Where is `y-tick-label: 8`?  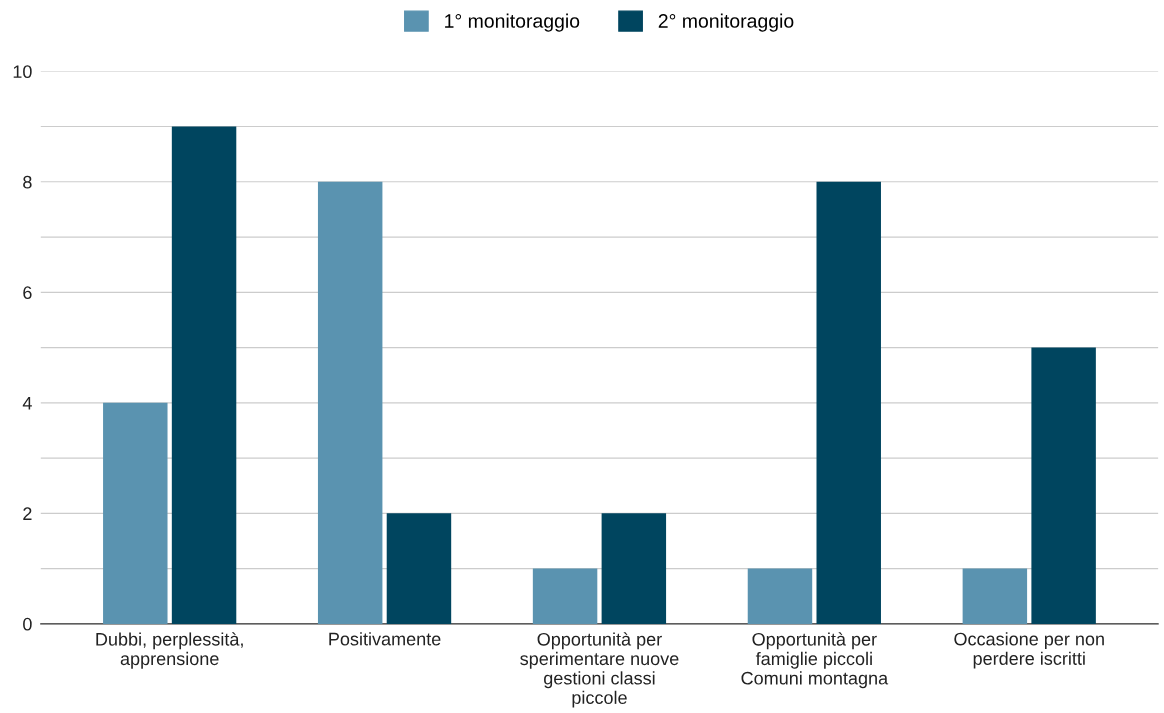 y-tick-label: 8 is located at coordinates (27, 182).